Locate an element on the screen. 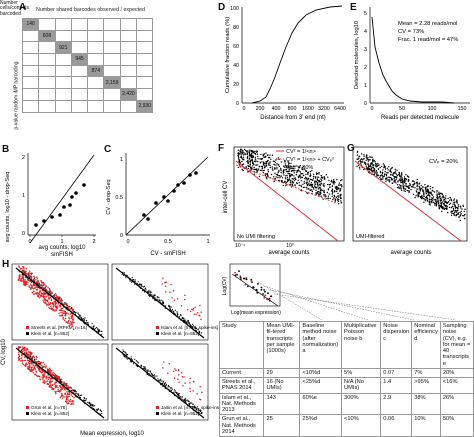 The height and width of the screenshot is (437, 474). panel-d-ytick: 0 is located at coordinates (237, 104).